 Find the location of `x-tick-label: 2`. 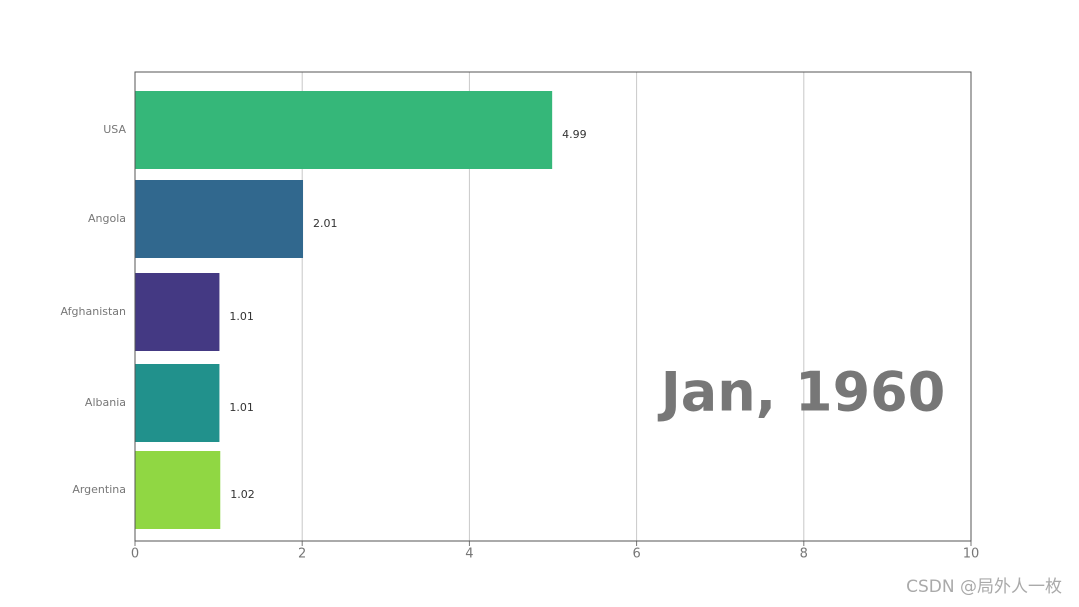

x-tick-label: 2 is located at coordinates (302, 554).